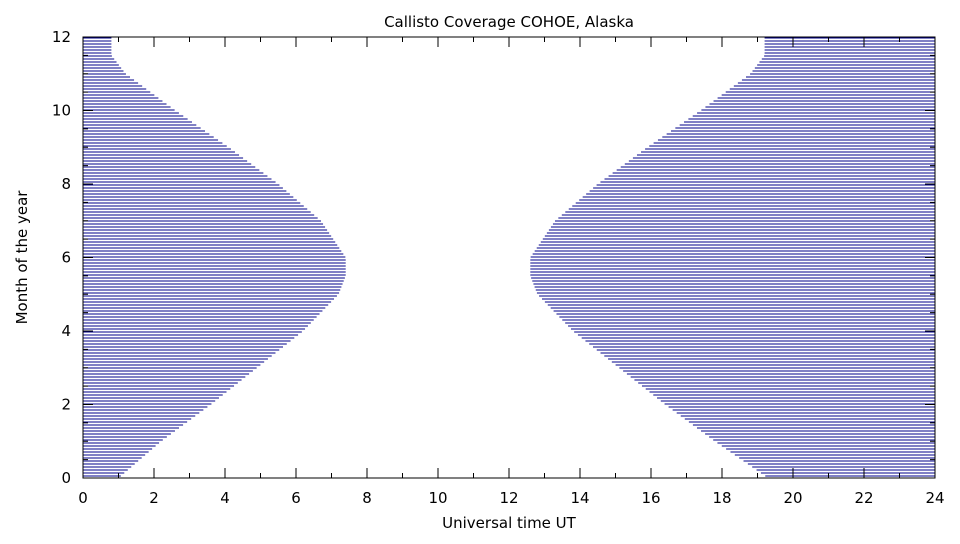 This screenshot has width=960, height=544. What do you see at coordinates (66, 478) in the screenshot?
I see `y-tick-label-0: 0` at bounding box center [66, 478].